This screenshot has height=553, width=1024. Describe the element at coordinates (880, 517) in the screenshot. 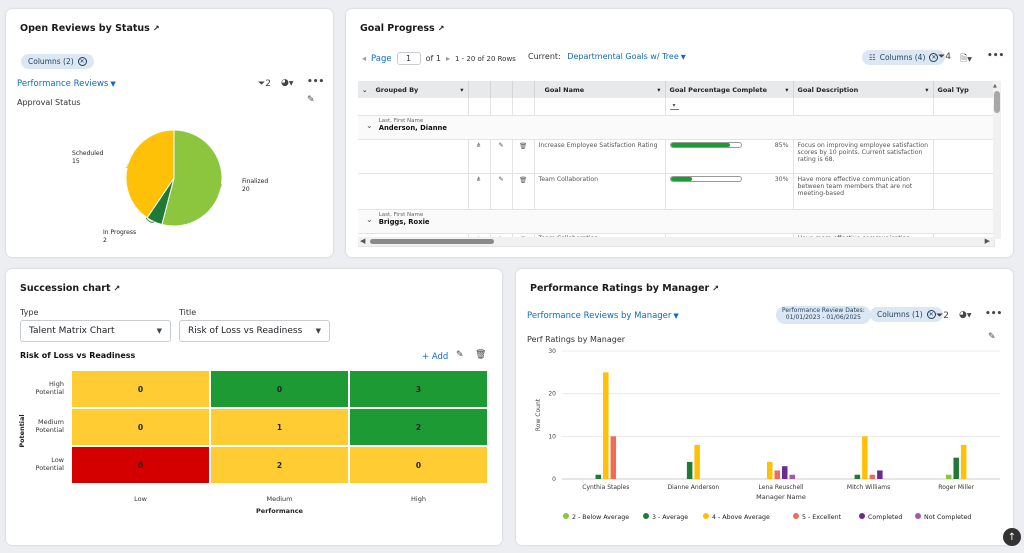

I see `legend-item: Completed` at that location.